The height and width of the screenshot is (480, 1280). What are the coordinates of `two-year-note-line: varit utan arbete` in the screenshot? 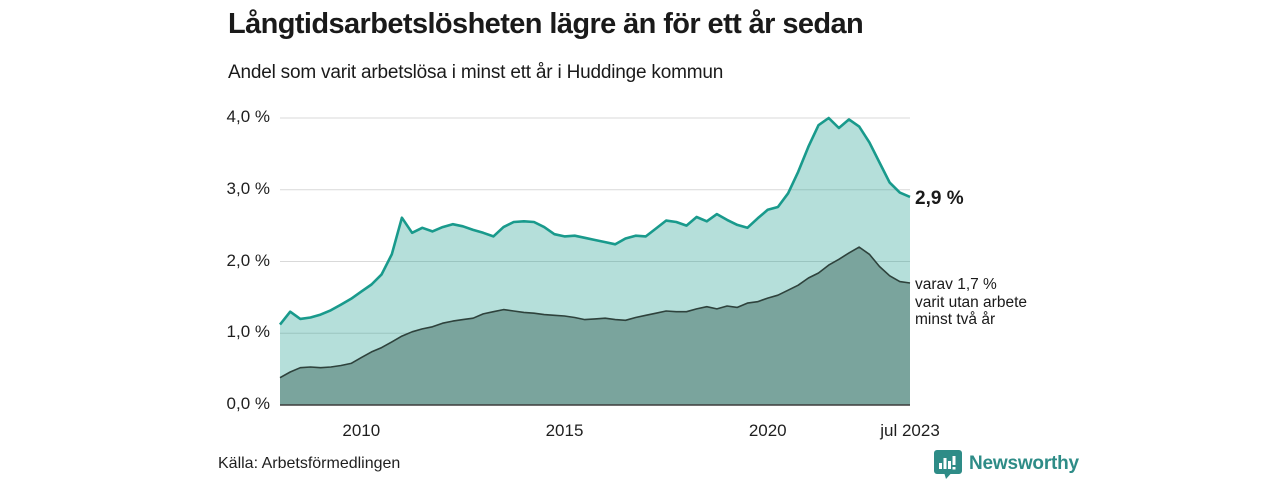 It's located at (971, 302).